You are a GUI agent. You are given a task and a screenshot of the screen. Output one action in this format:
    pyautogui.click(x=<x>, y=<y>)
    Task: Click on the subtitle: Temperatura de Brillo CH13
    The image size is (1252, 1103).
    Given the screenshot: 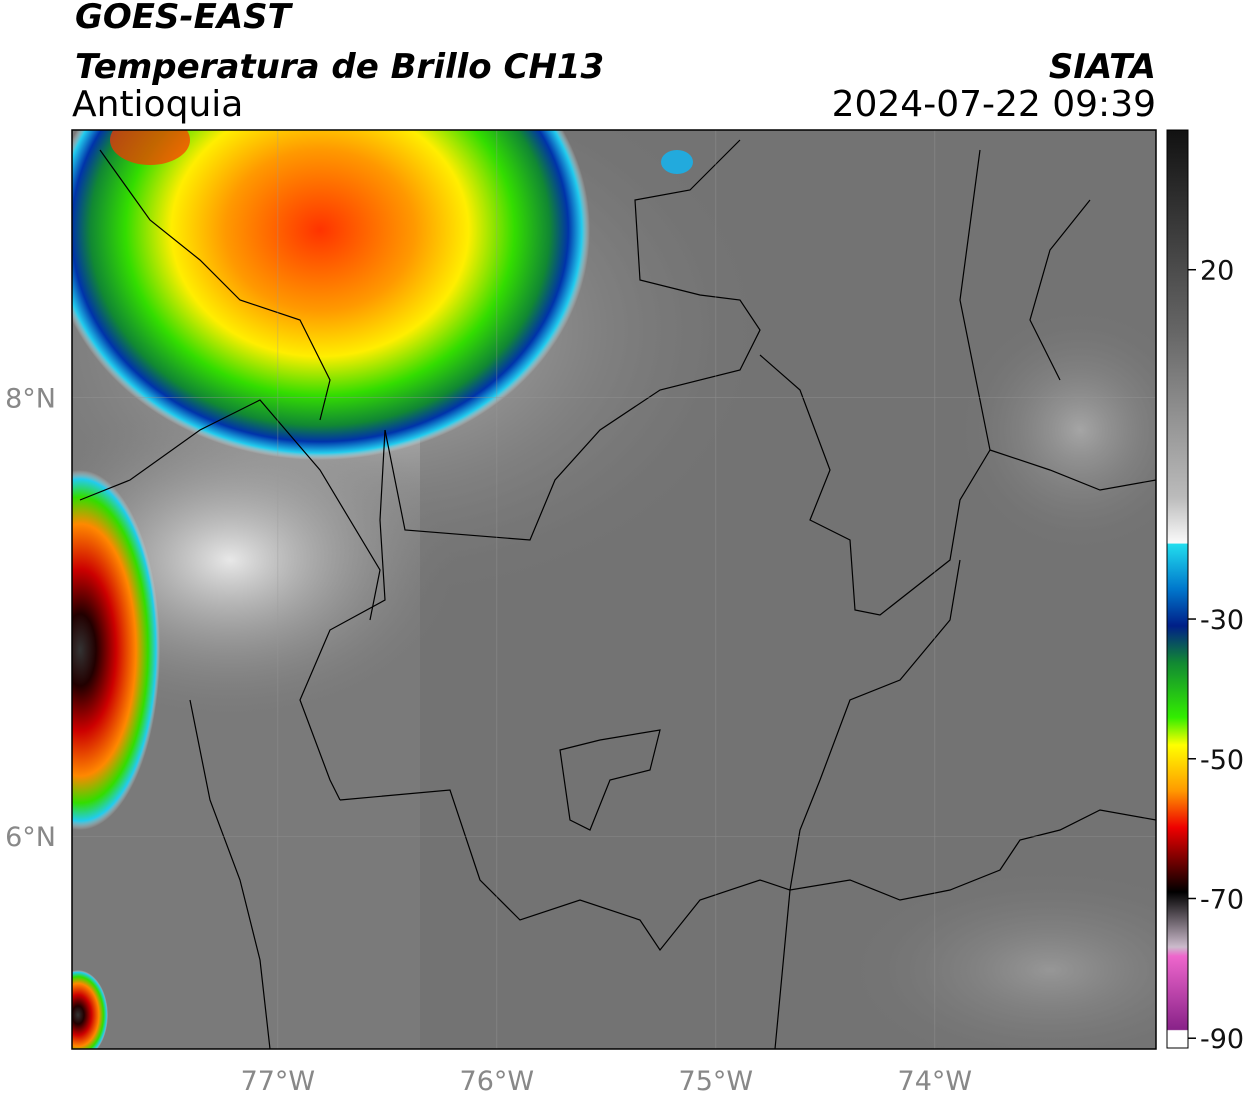 What is the action you would take?
    pyautogui.click(x=339, y=67)
    